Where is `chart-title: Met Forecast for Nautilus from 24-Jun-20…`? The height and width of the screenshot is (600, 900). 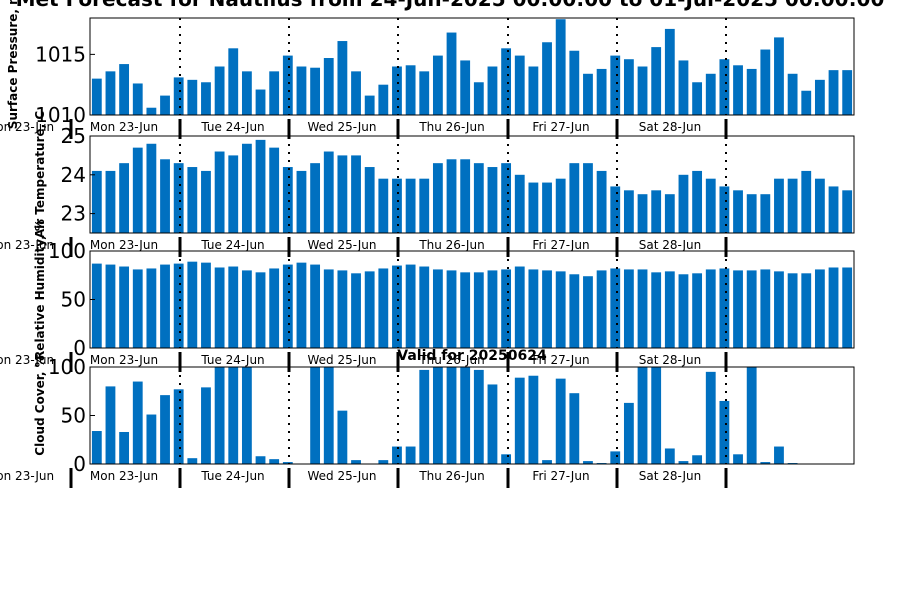 chart-title: Met Forecast for Nautilus from 24-Jun-20… is located at coordinates (450, 5).